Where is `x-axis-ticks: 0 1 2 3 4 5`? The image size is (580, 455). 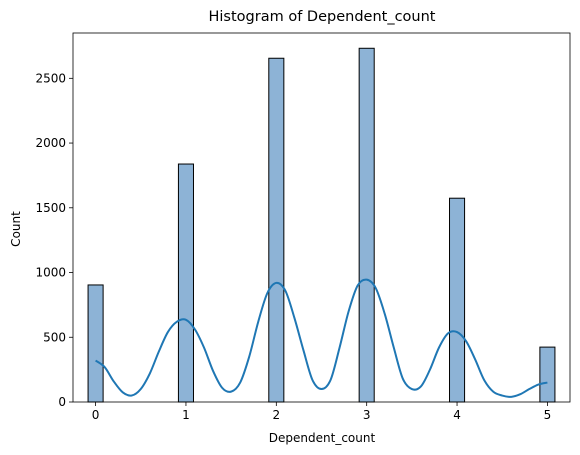
x-axis-ticks: 0 1 2 3 4 5 is located at coordinates (321, 412).